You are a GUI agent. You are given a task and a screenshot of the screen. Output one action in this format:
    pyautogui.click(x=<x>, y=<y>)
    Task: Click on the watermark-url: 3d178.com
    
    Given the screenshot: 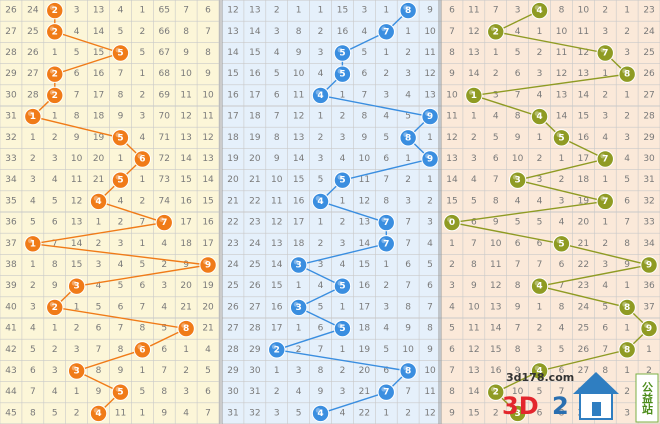 What is the action you would take?
    pyautogui.click(x=540, y=377)
    